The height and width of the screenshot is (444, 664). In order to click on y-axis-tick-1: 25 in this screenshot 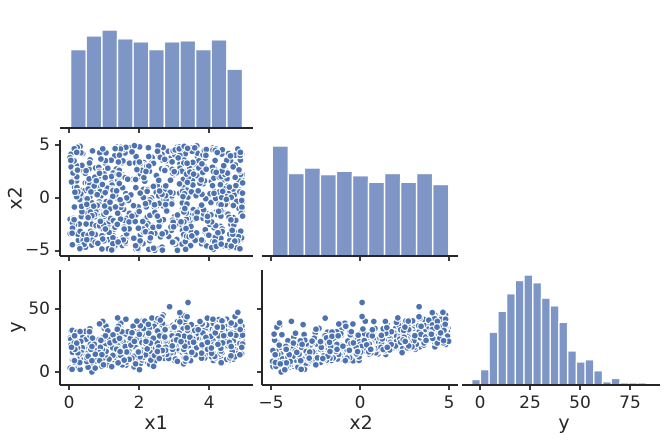, I will do `click(530, 403)`.